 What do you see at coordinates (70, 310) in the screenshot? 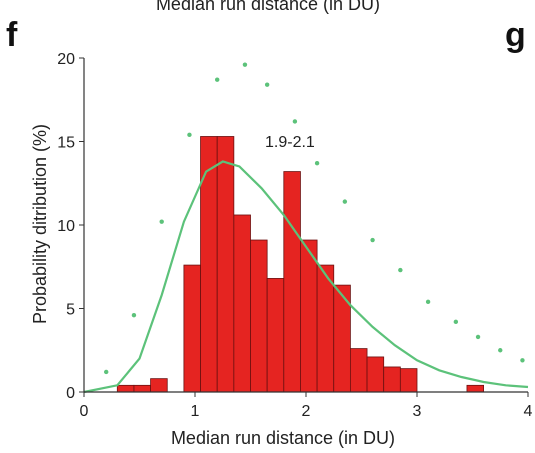
I see `y-tick-label-1: 5` at bounding box center [70, 310].